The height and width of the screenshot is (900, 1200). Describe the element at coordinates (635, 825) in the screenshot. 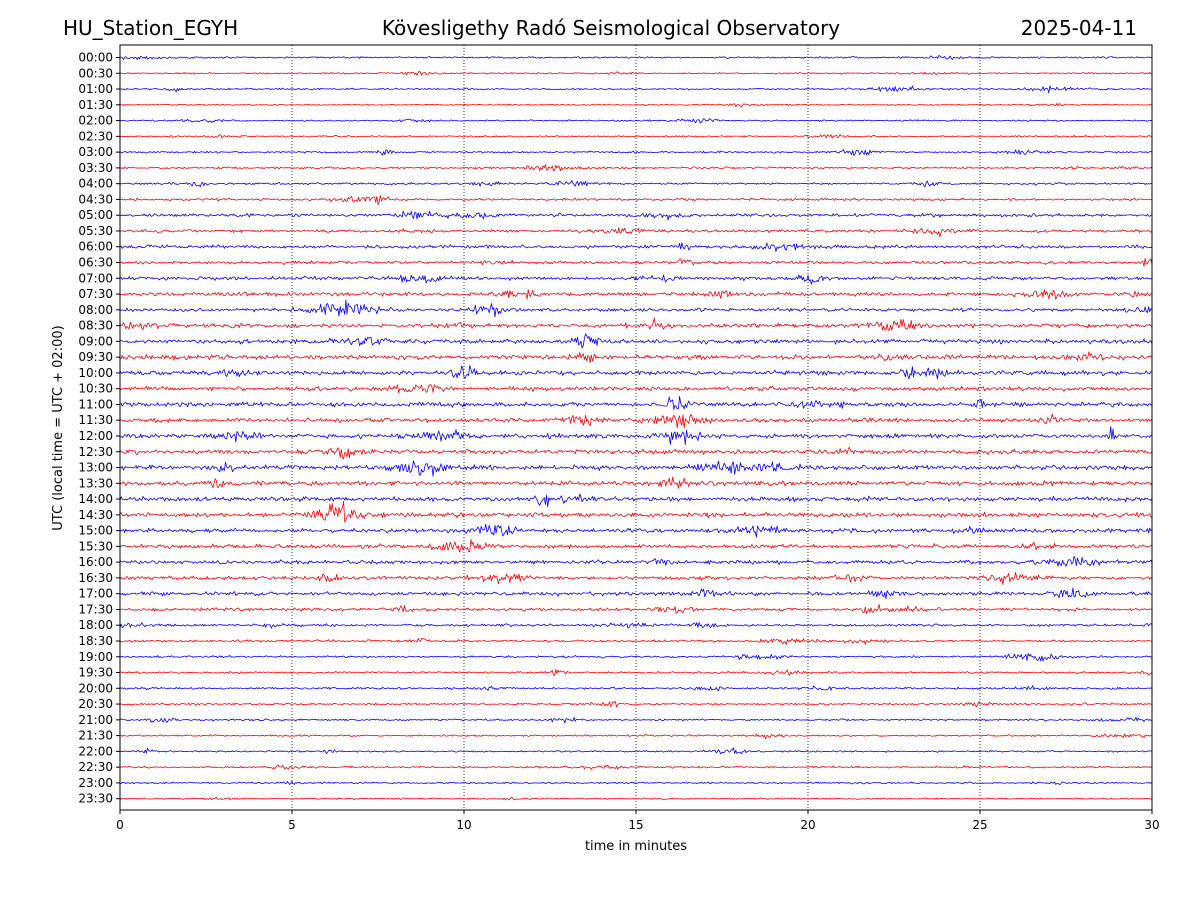

I see `x-tick-label: 15` at that location.